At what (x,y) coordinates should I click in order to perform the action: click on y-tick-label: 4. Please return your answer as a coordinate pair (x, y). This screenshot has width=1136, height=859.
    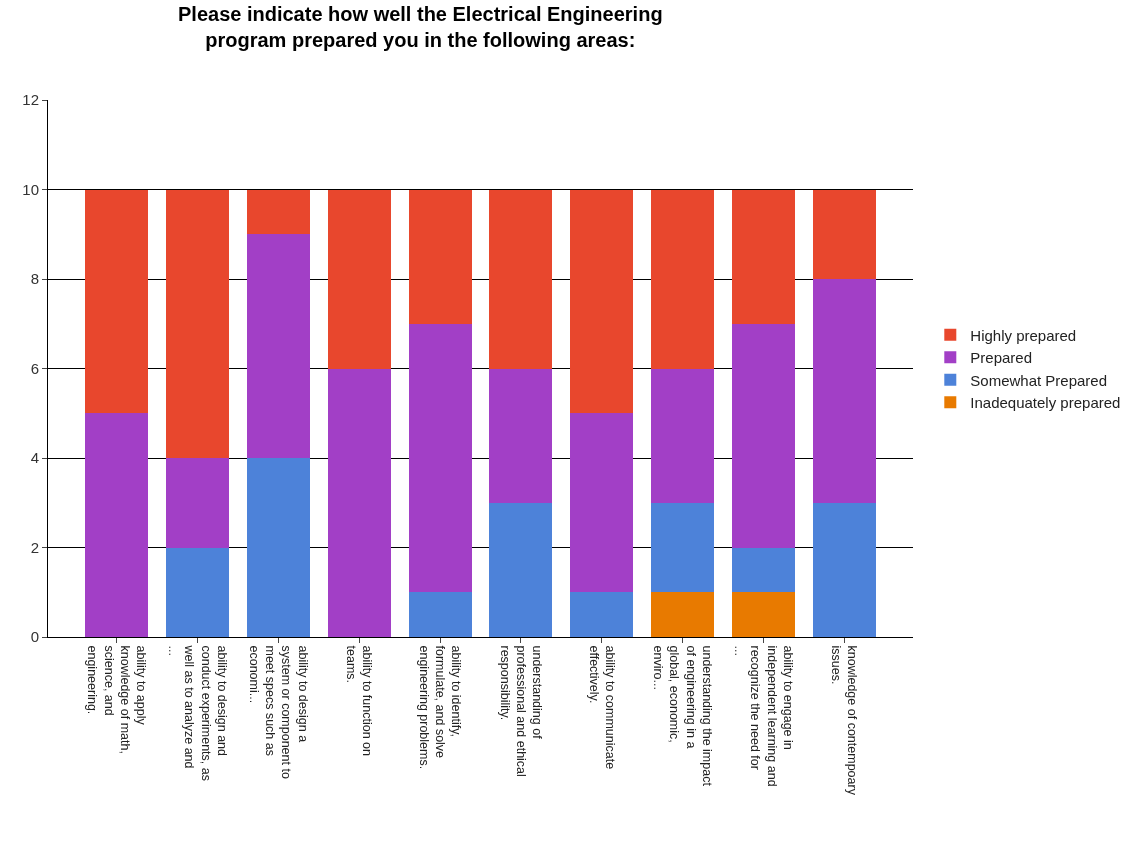
    Looking at the image, I should click on (34, 458).